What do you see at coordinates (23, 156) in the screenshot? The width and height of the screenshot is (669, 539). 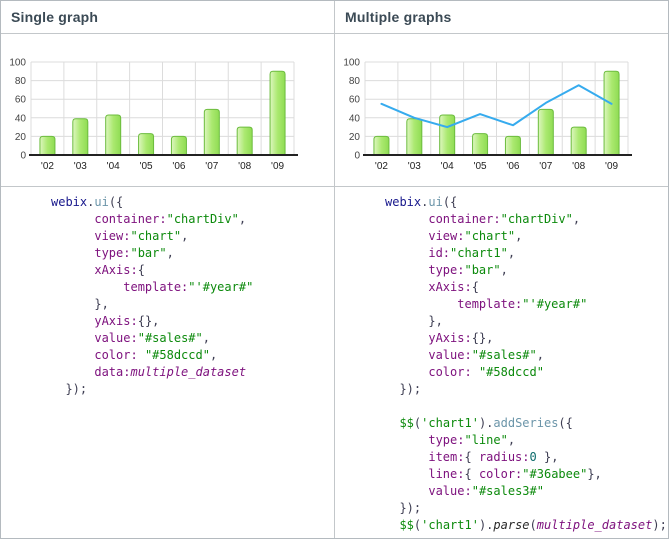 I see `y-axis-tick-label: 0` at bounding box center [23, 156].